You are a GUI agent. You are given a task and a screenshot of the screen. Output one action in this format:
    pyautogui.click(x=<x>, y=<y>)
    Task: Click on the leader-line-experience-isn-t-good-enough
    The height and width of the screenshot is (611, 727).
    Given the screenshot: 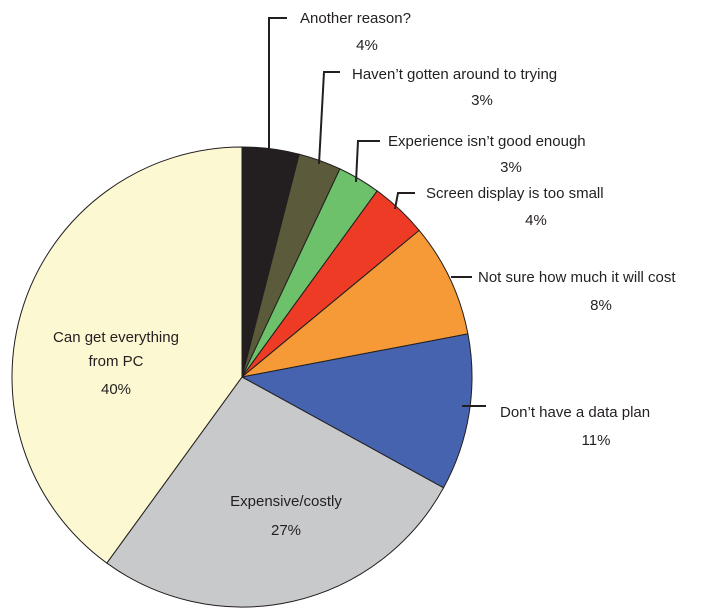 What is the action you would take?
    pyautogui.click(x=367, y=161)
    